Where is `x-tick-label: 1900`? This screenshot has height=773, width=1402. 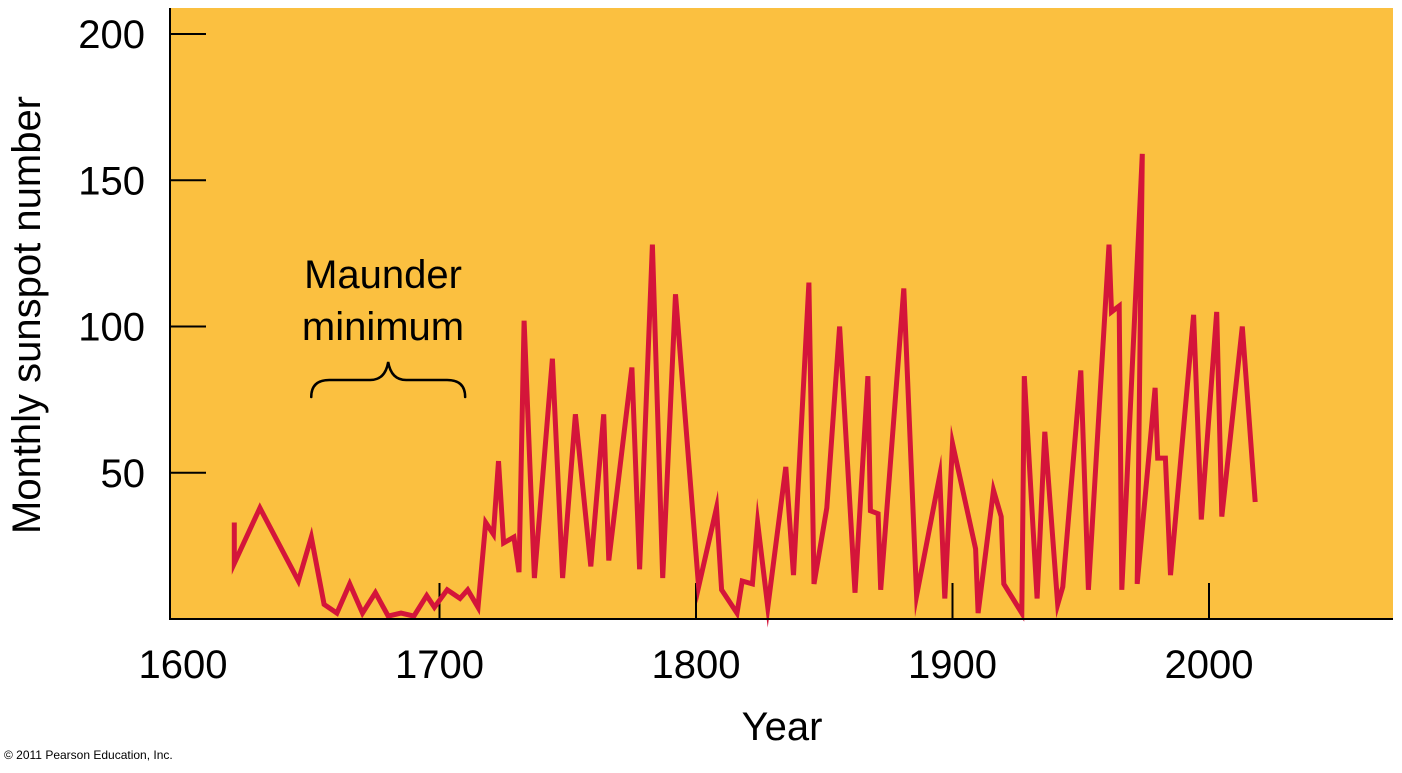 x-tick-label: 1900 is located at coordinates (952, 665).